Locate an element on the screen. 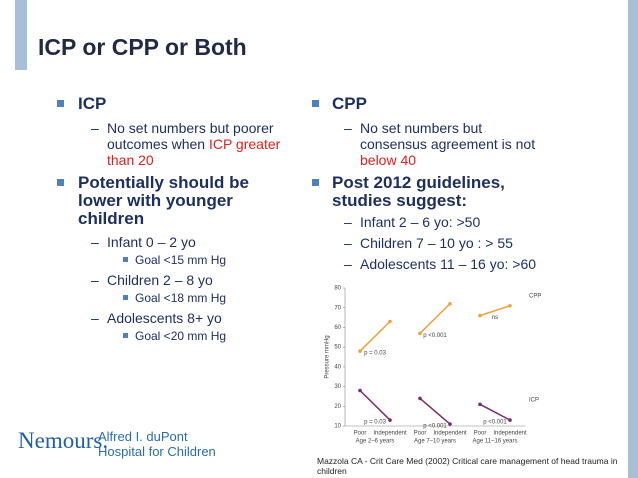 The height and width of the screenshot is (478, 638). item: Infant 0 – 2 yo is located at coordinates (151, 242).